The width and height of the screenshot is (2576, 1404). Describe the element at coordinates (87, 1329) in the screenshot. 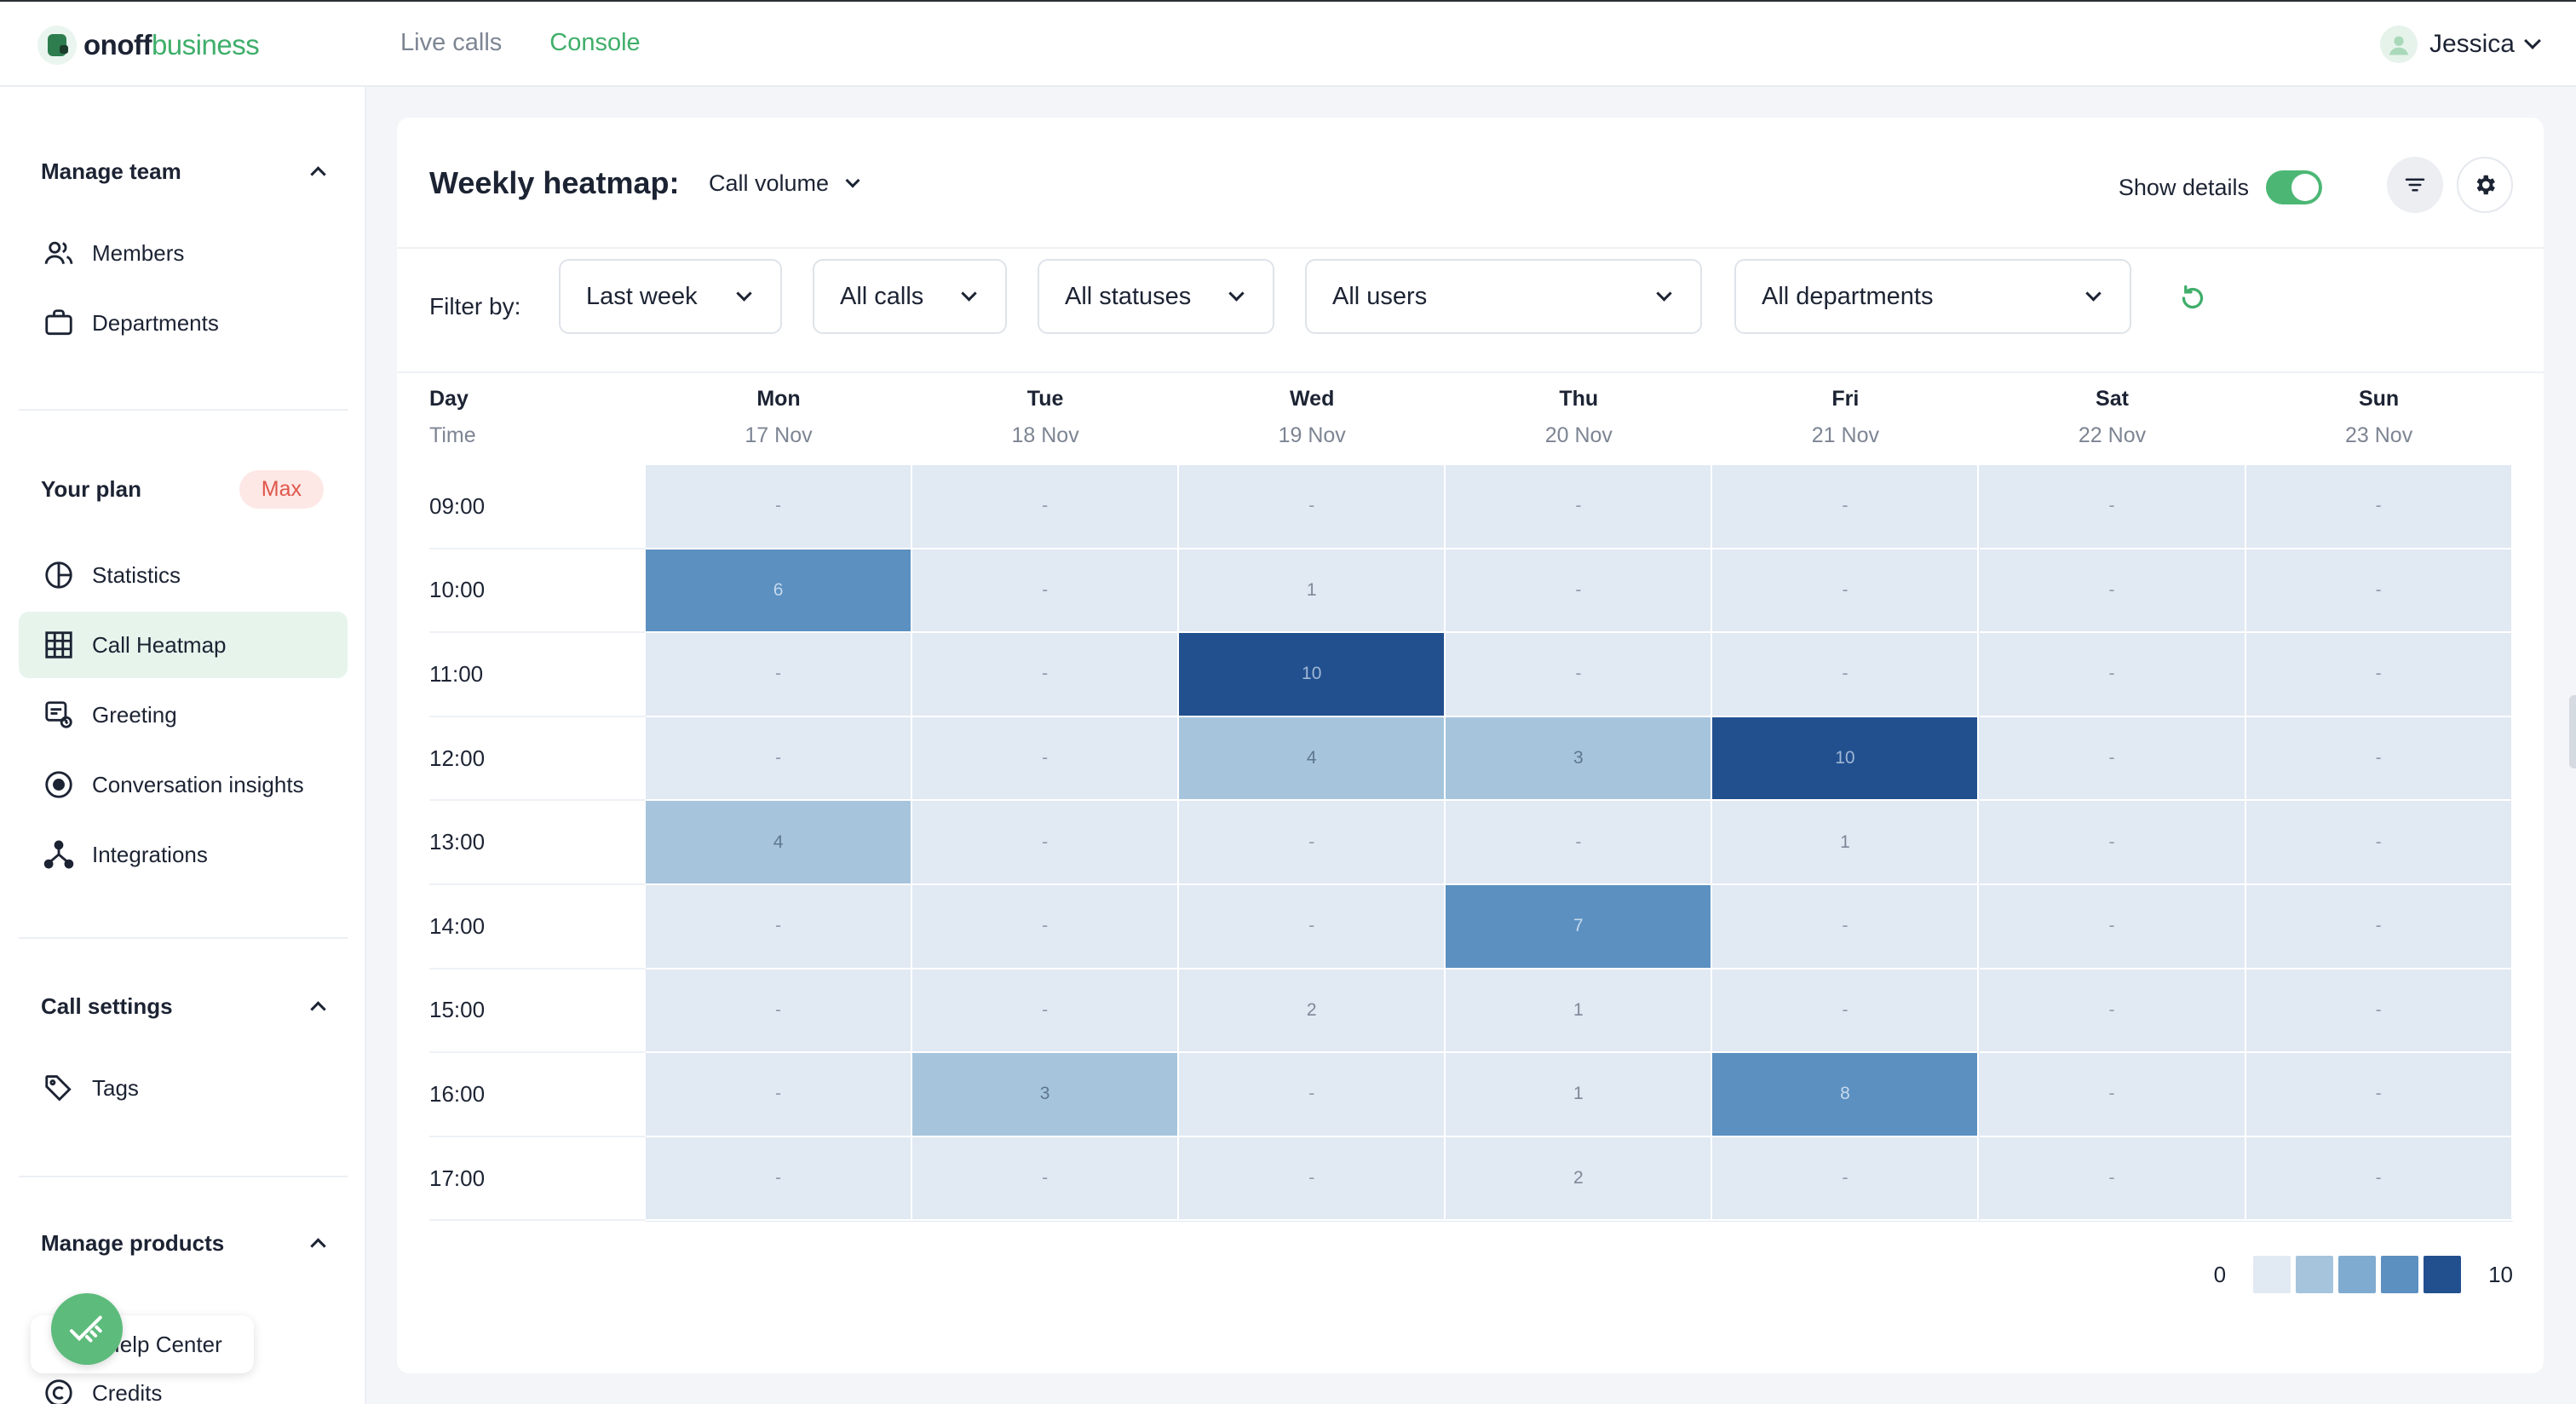

I see `help-fab` at that location.